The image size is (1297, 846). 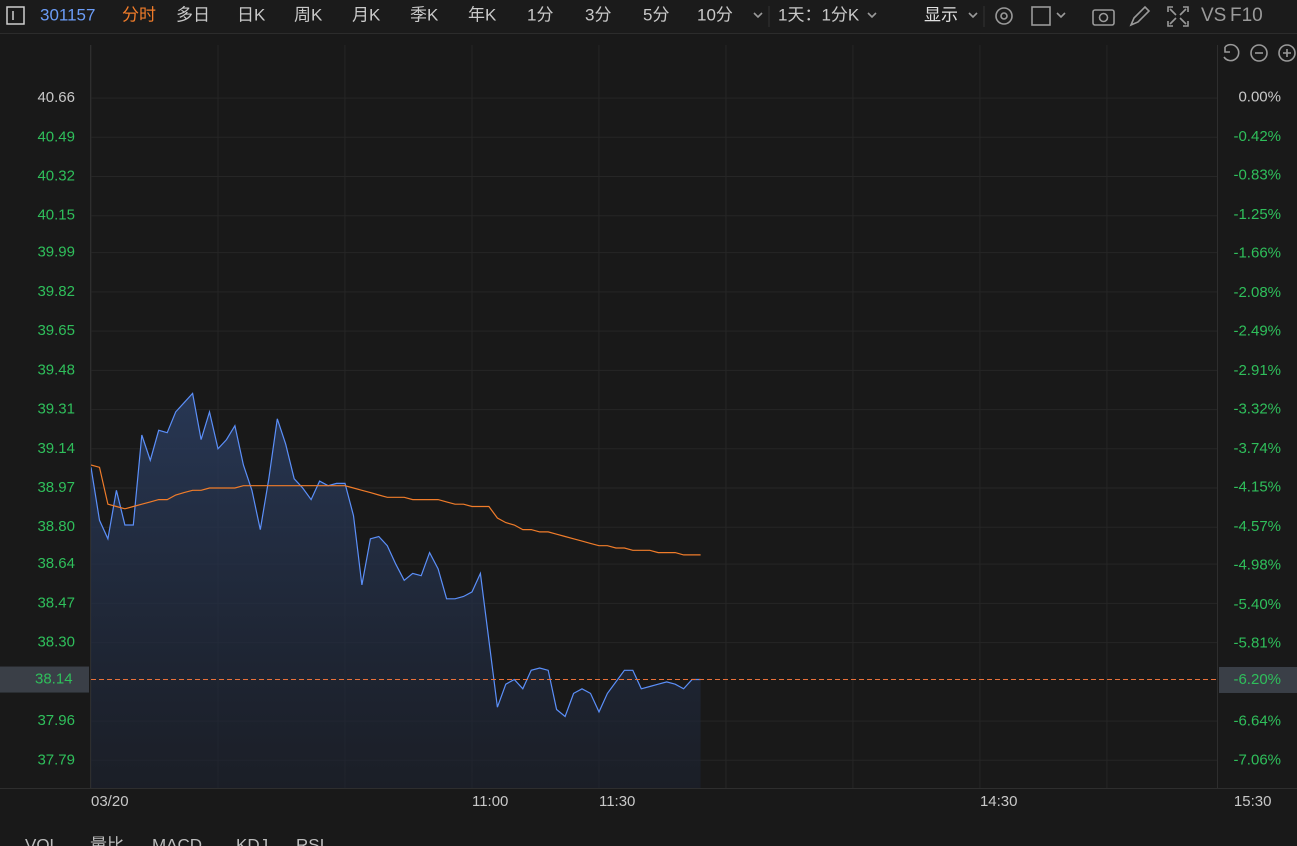 I want to click on zoom-in-cross, so click(x=1287, y=53).